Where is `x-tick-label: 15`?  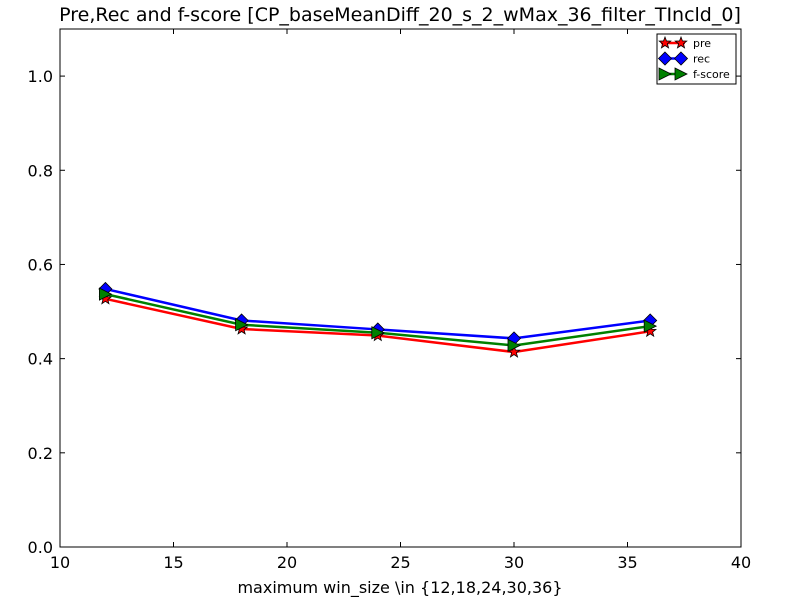
x-tick-label: 15 is located at coordinates (173, 562).